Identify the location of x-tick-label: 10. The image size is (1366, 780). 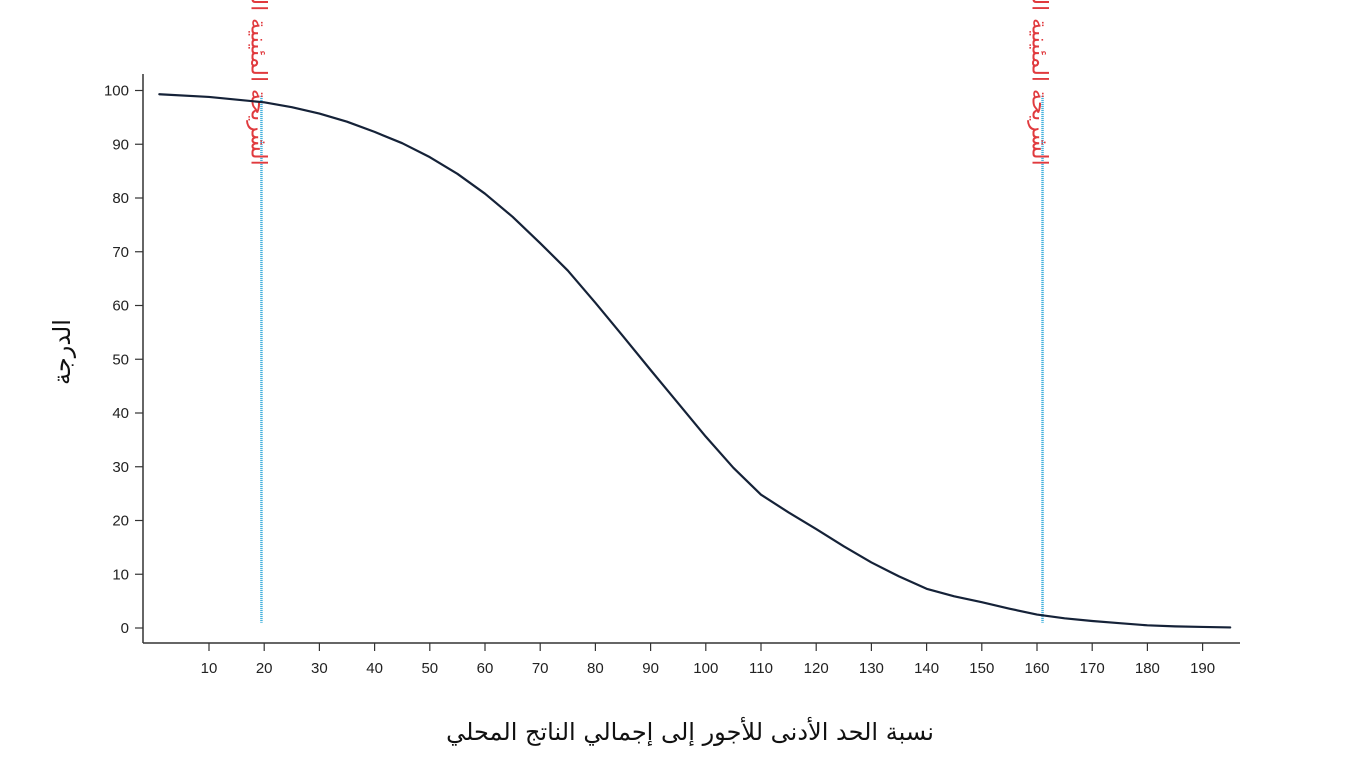
(209, 668).